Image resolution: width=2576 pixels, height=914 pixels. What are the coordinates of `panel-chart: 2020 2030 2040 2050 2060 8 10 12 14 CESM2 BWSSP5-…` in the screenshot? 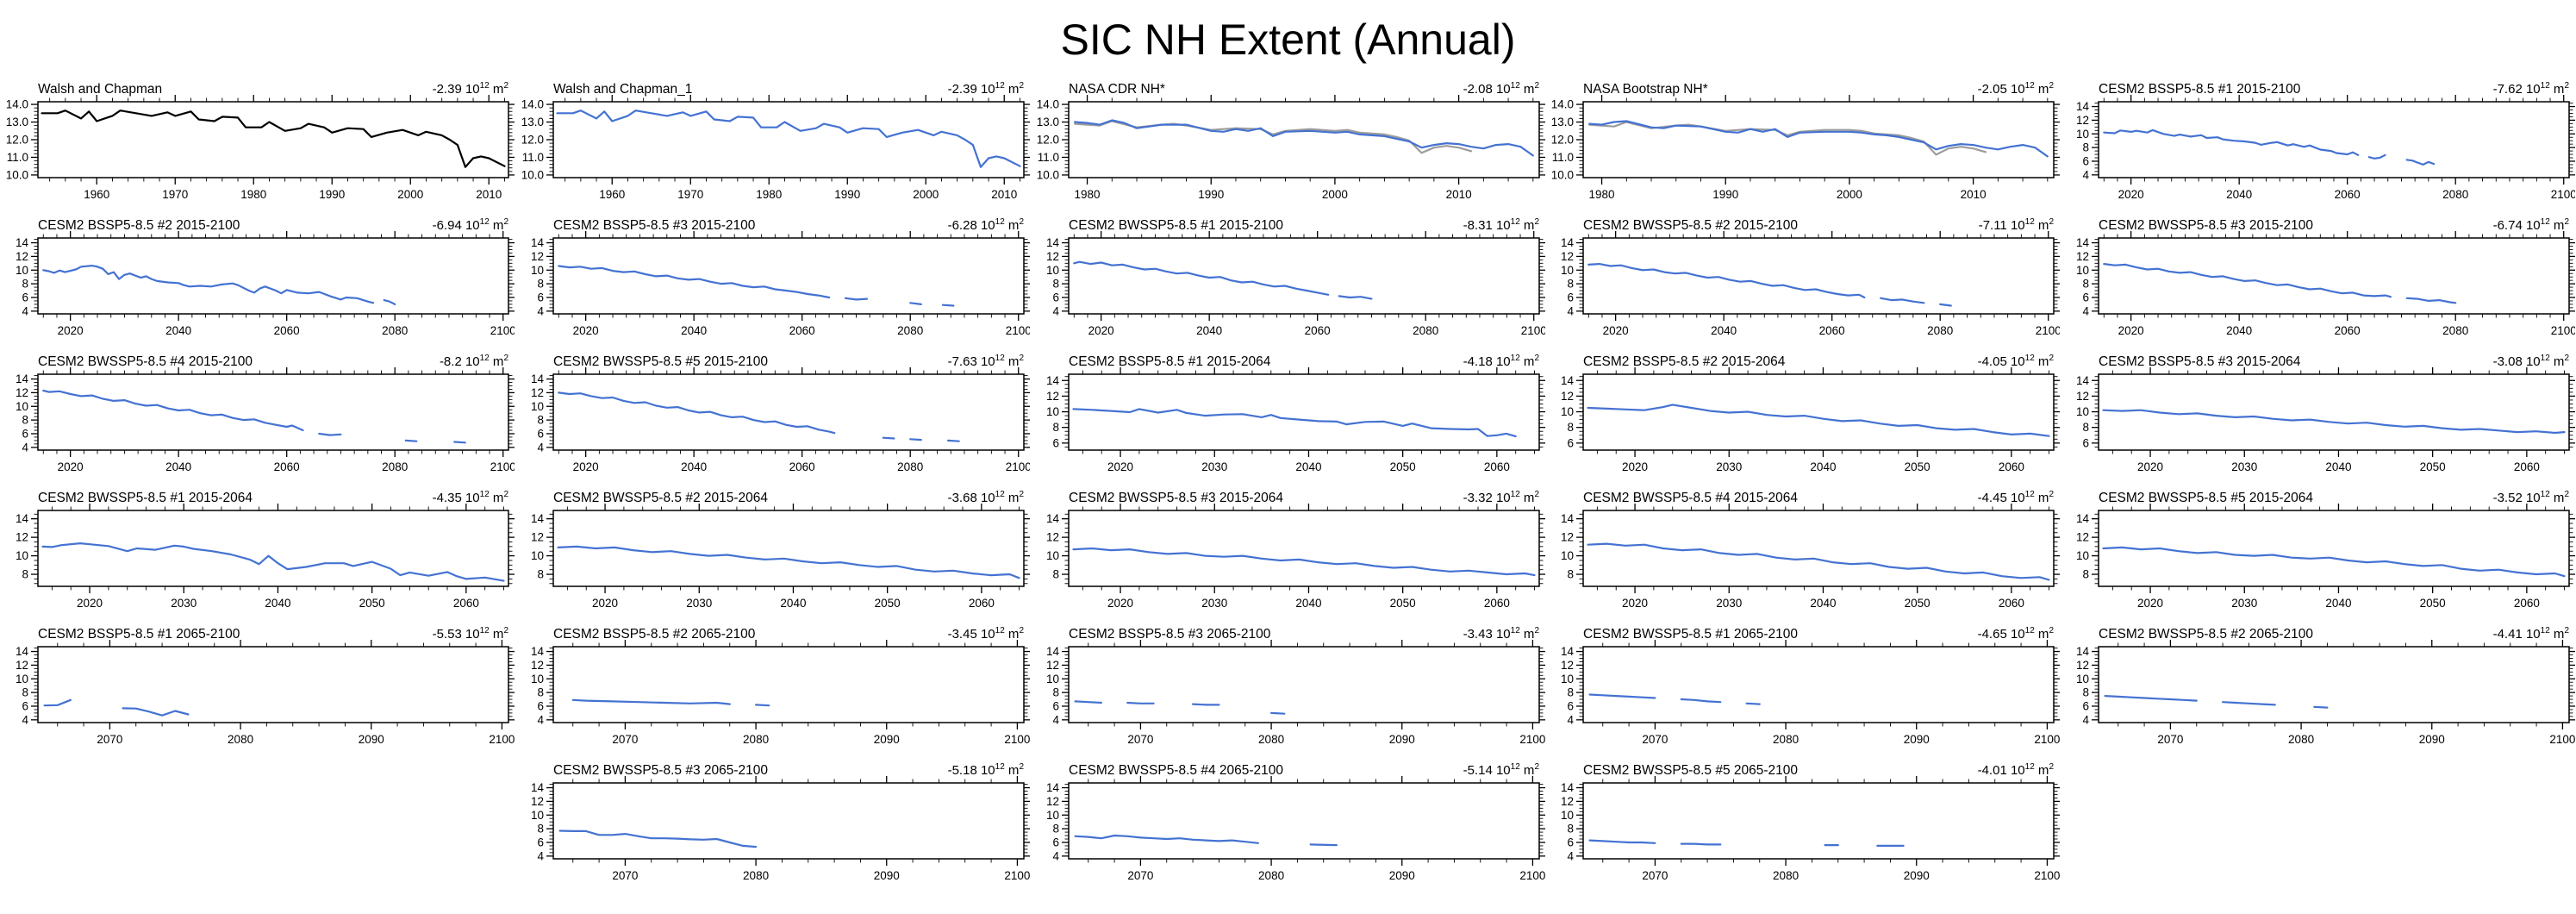 It's located at (781, 550).